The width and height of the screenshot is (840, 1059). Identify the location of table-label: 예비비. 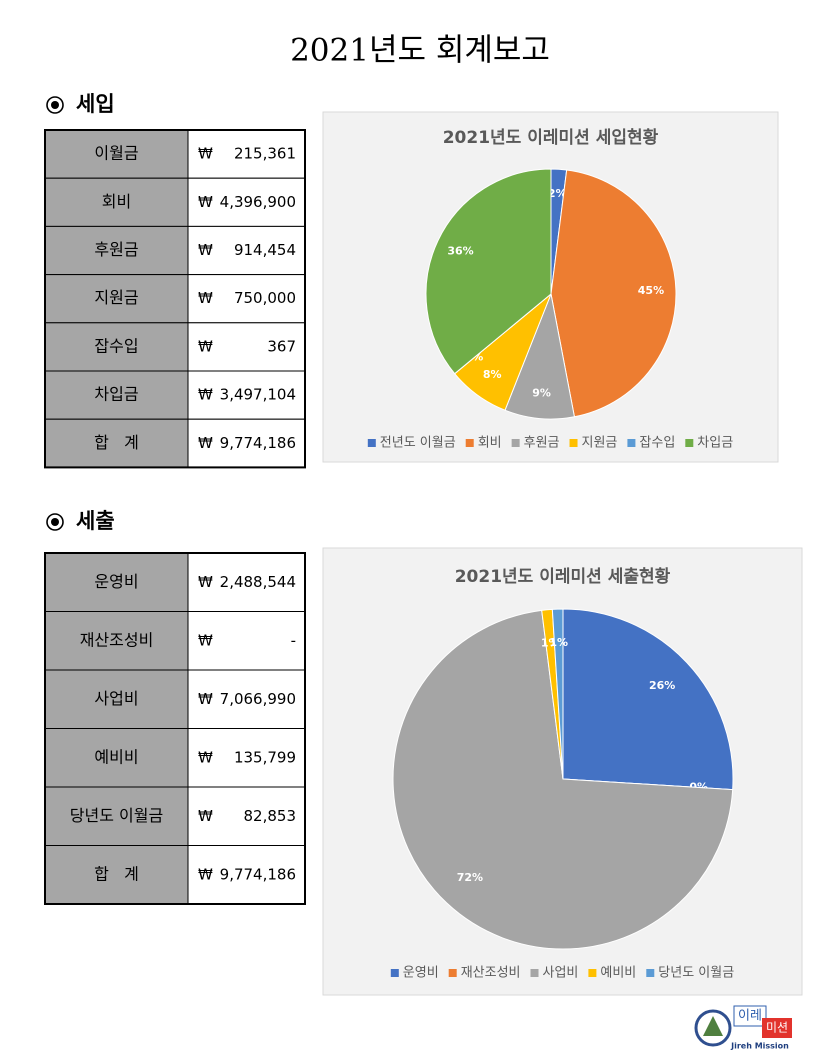
(116, 756).